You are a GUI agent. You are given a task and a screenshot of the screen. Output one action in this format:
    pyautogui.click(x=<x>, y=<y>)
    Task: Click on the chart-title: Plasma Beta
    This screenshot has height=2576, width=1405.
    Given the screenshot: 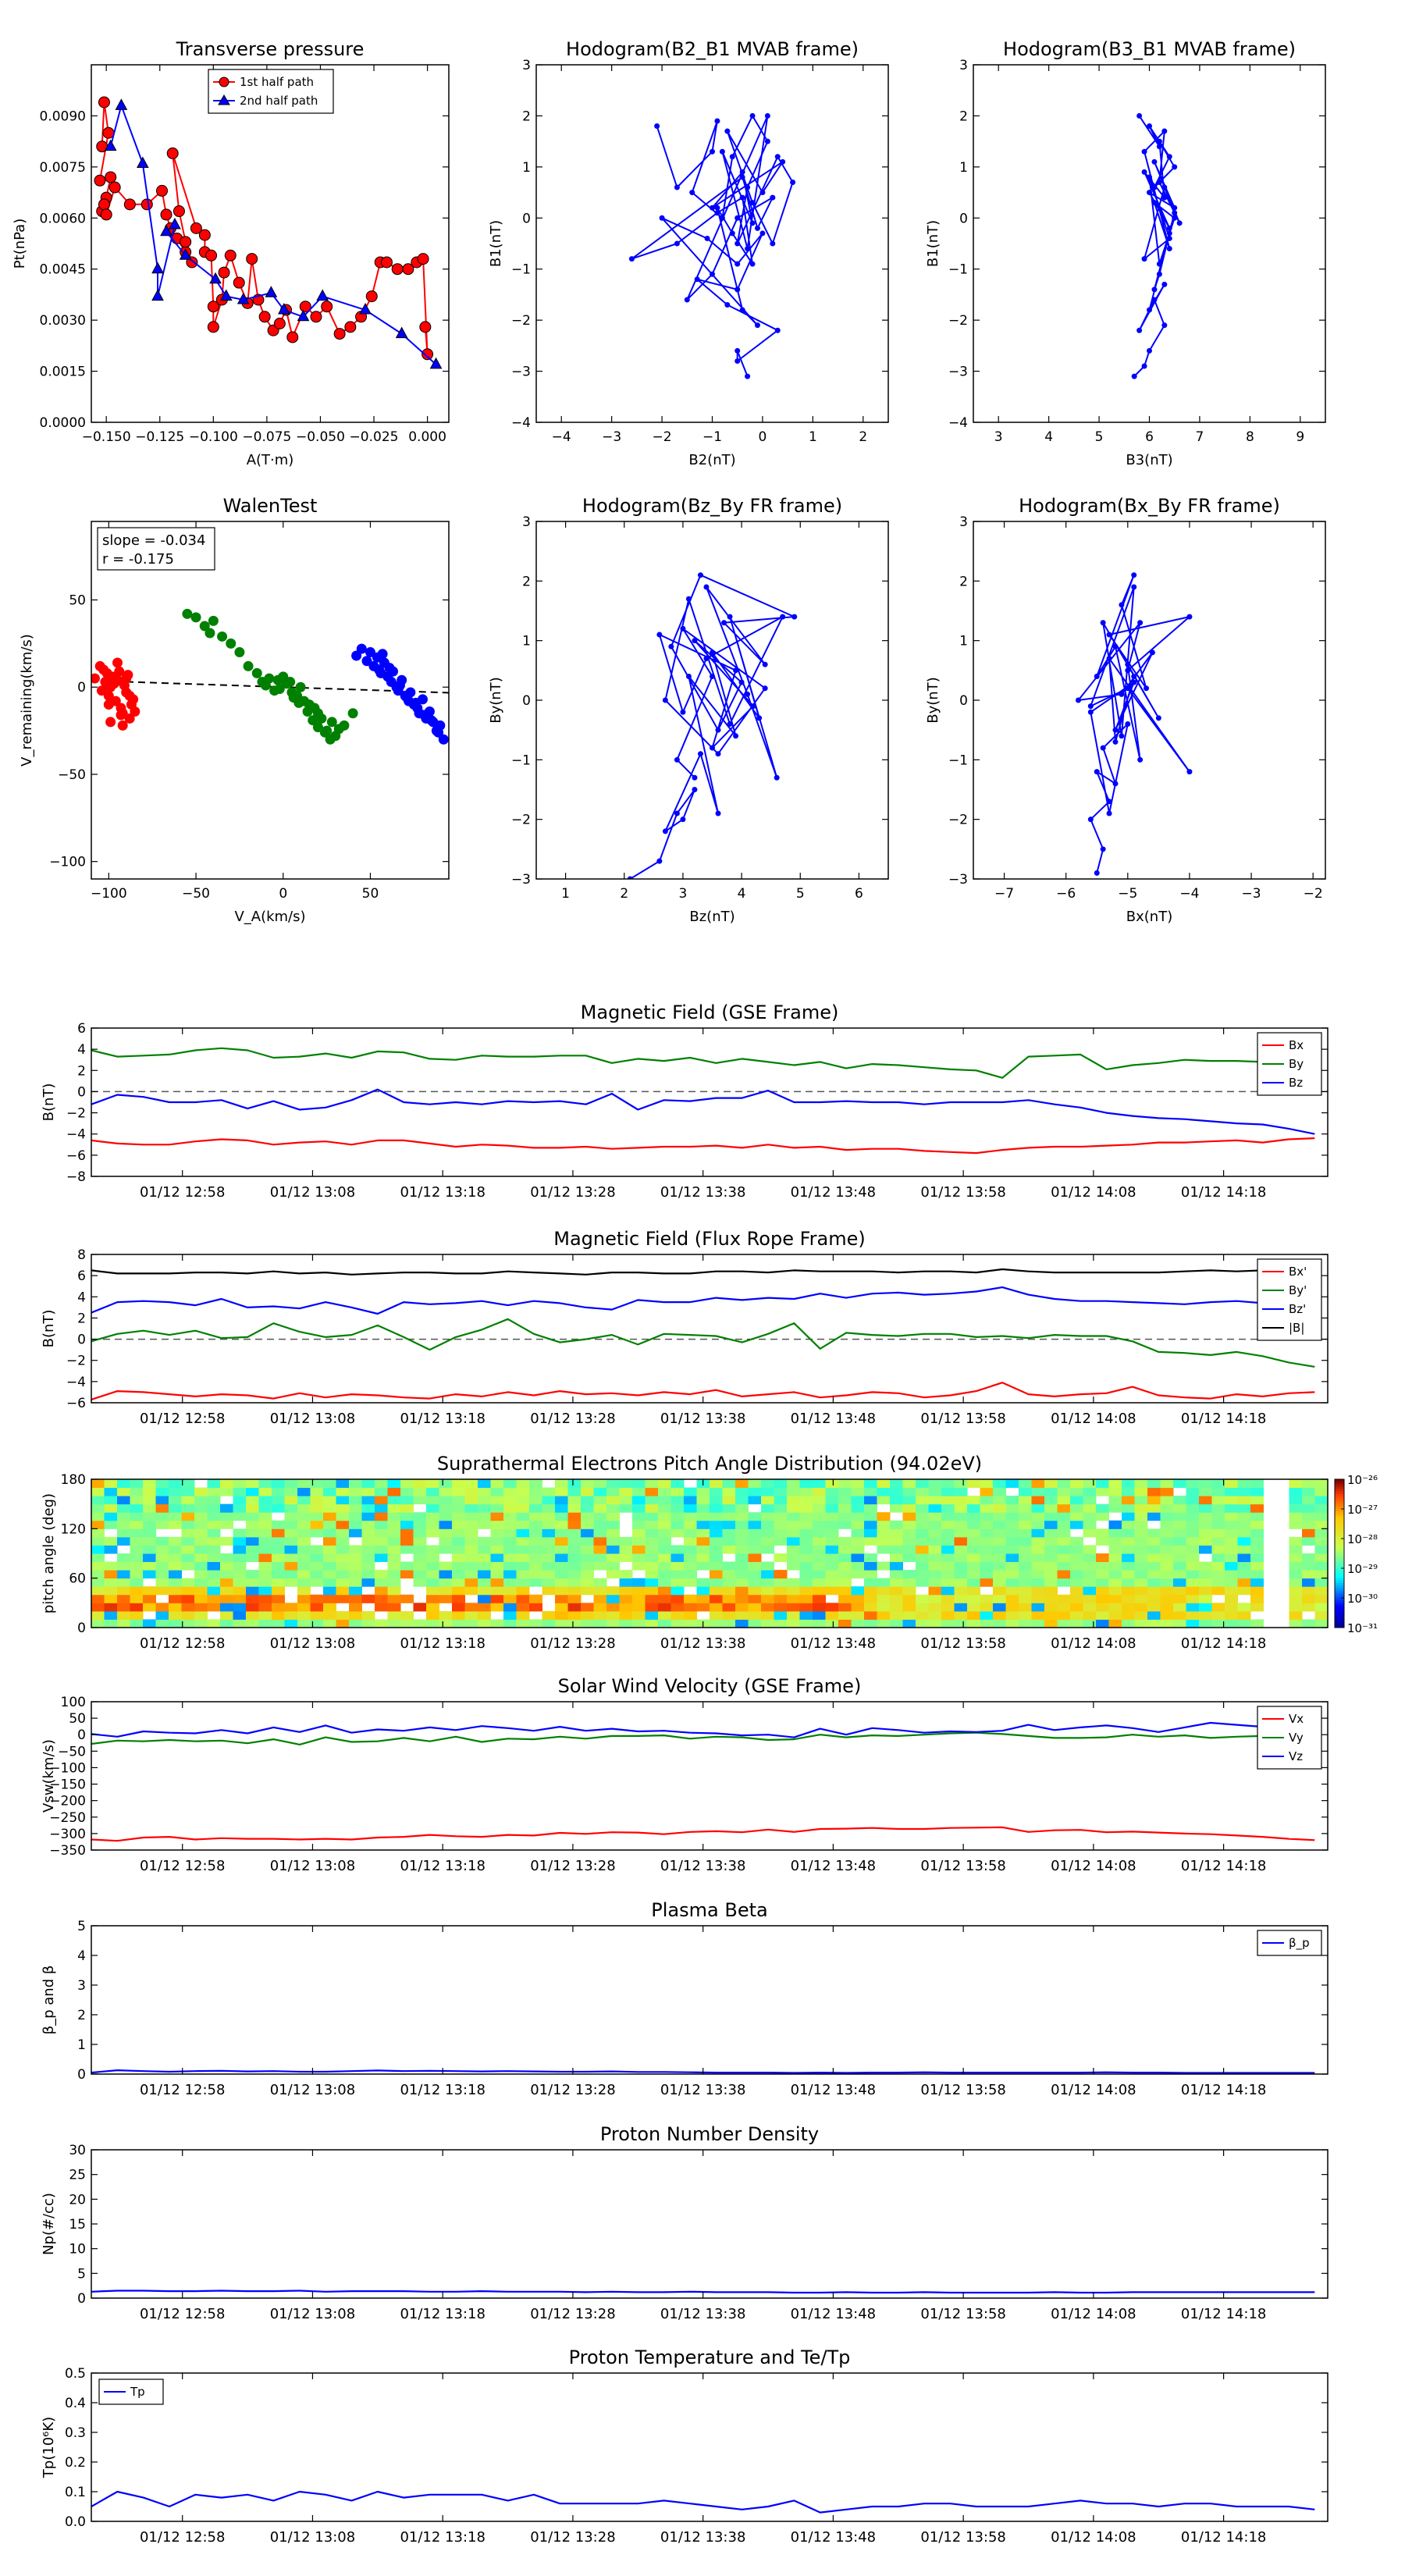 What is the action you would take?
    pyautogui.click(x=709, y=1910)
    